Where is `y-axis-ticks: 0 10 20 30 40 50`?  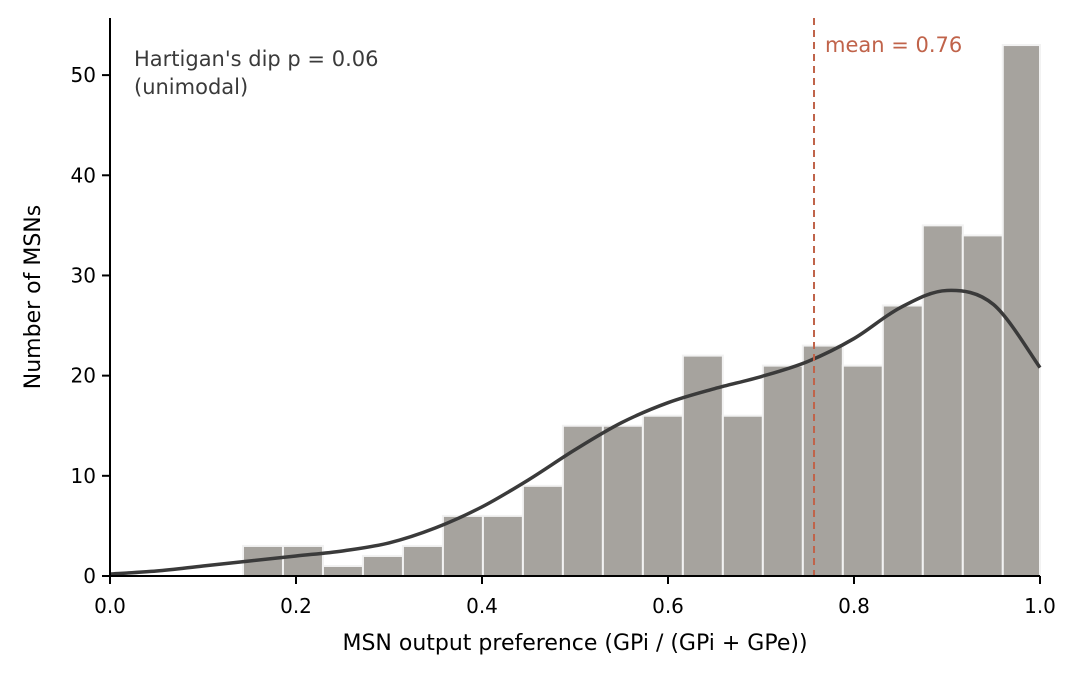 y-axis-ticks: 0 10 20 30 40 50 is located at coordinates (90, 325).